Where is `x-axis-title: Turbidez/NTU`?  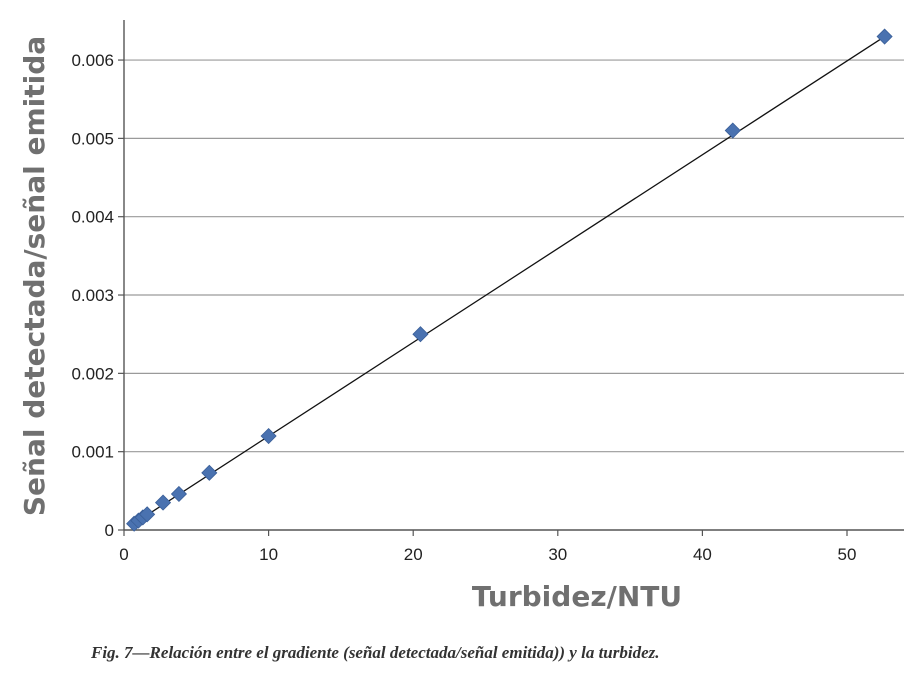
x-axis-title: Turbidez/NTU is located at coordinates (577, 596).